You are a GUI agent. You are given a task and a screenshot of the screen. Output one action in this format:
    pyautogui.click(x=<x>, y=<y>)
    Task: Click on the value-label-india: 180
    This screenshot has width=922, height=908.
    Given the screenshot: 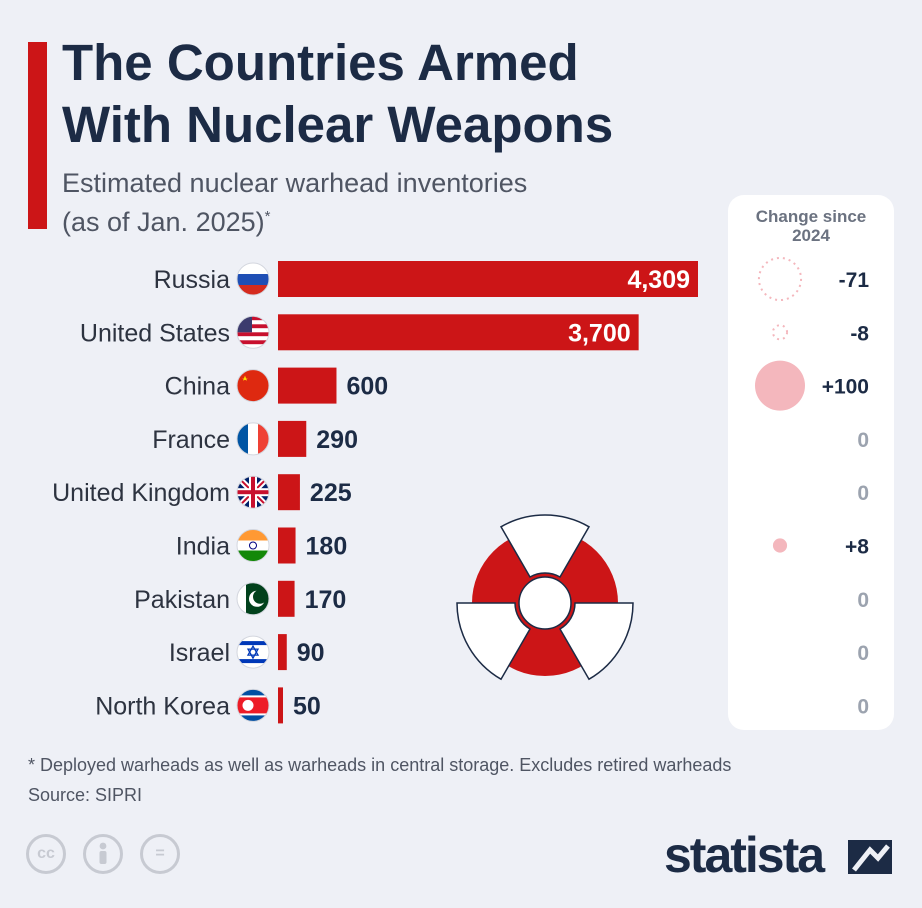 What is the action you would take?
    pyautogui.click(x=327, y=547)
    